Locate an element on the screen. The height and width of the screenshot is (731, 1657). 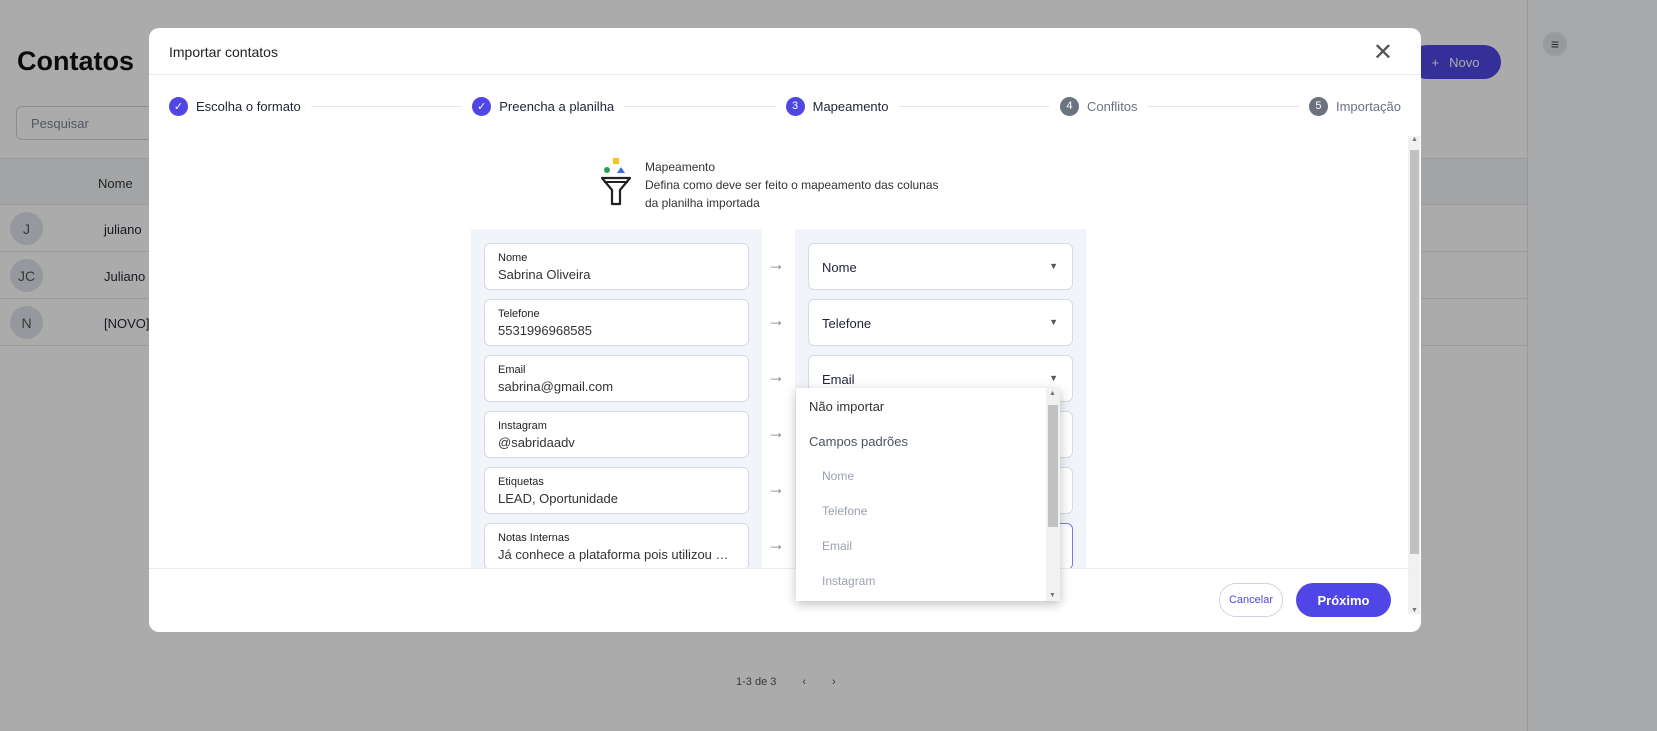
close-icon: ✕ is located at coordinates (1382, 52).